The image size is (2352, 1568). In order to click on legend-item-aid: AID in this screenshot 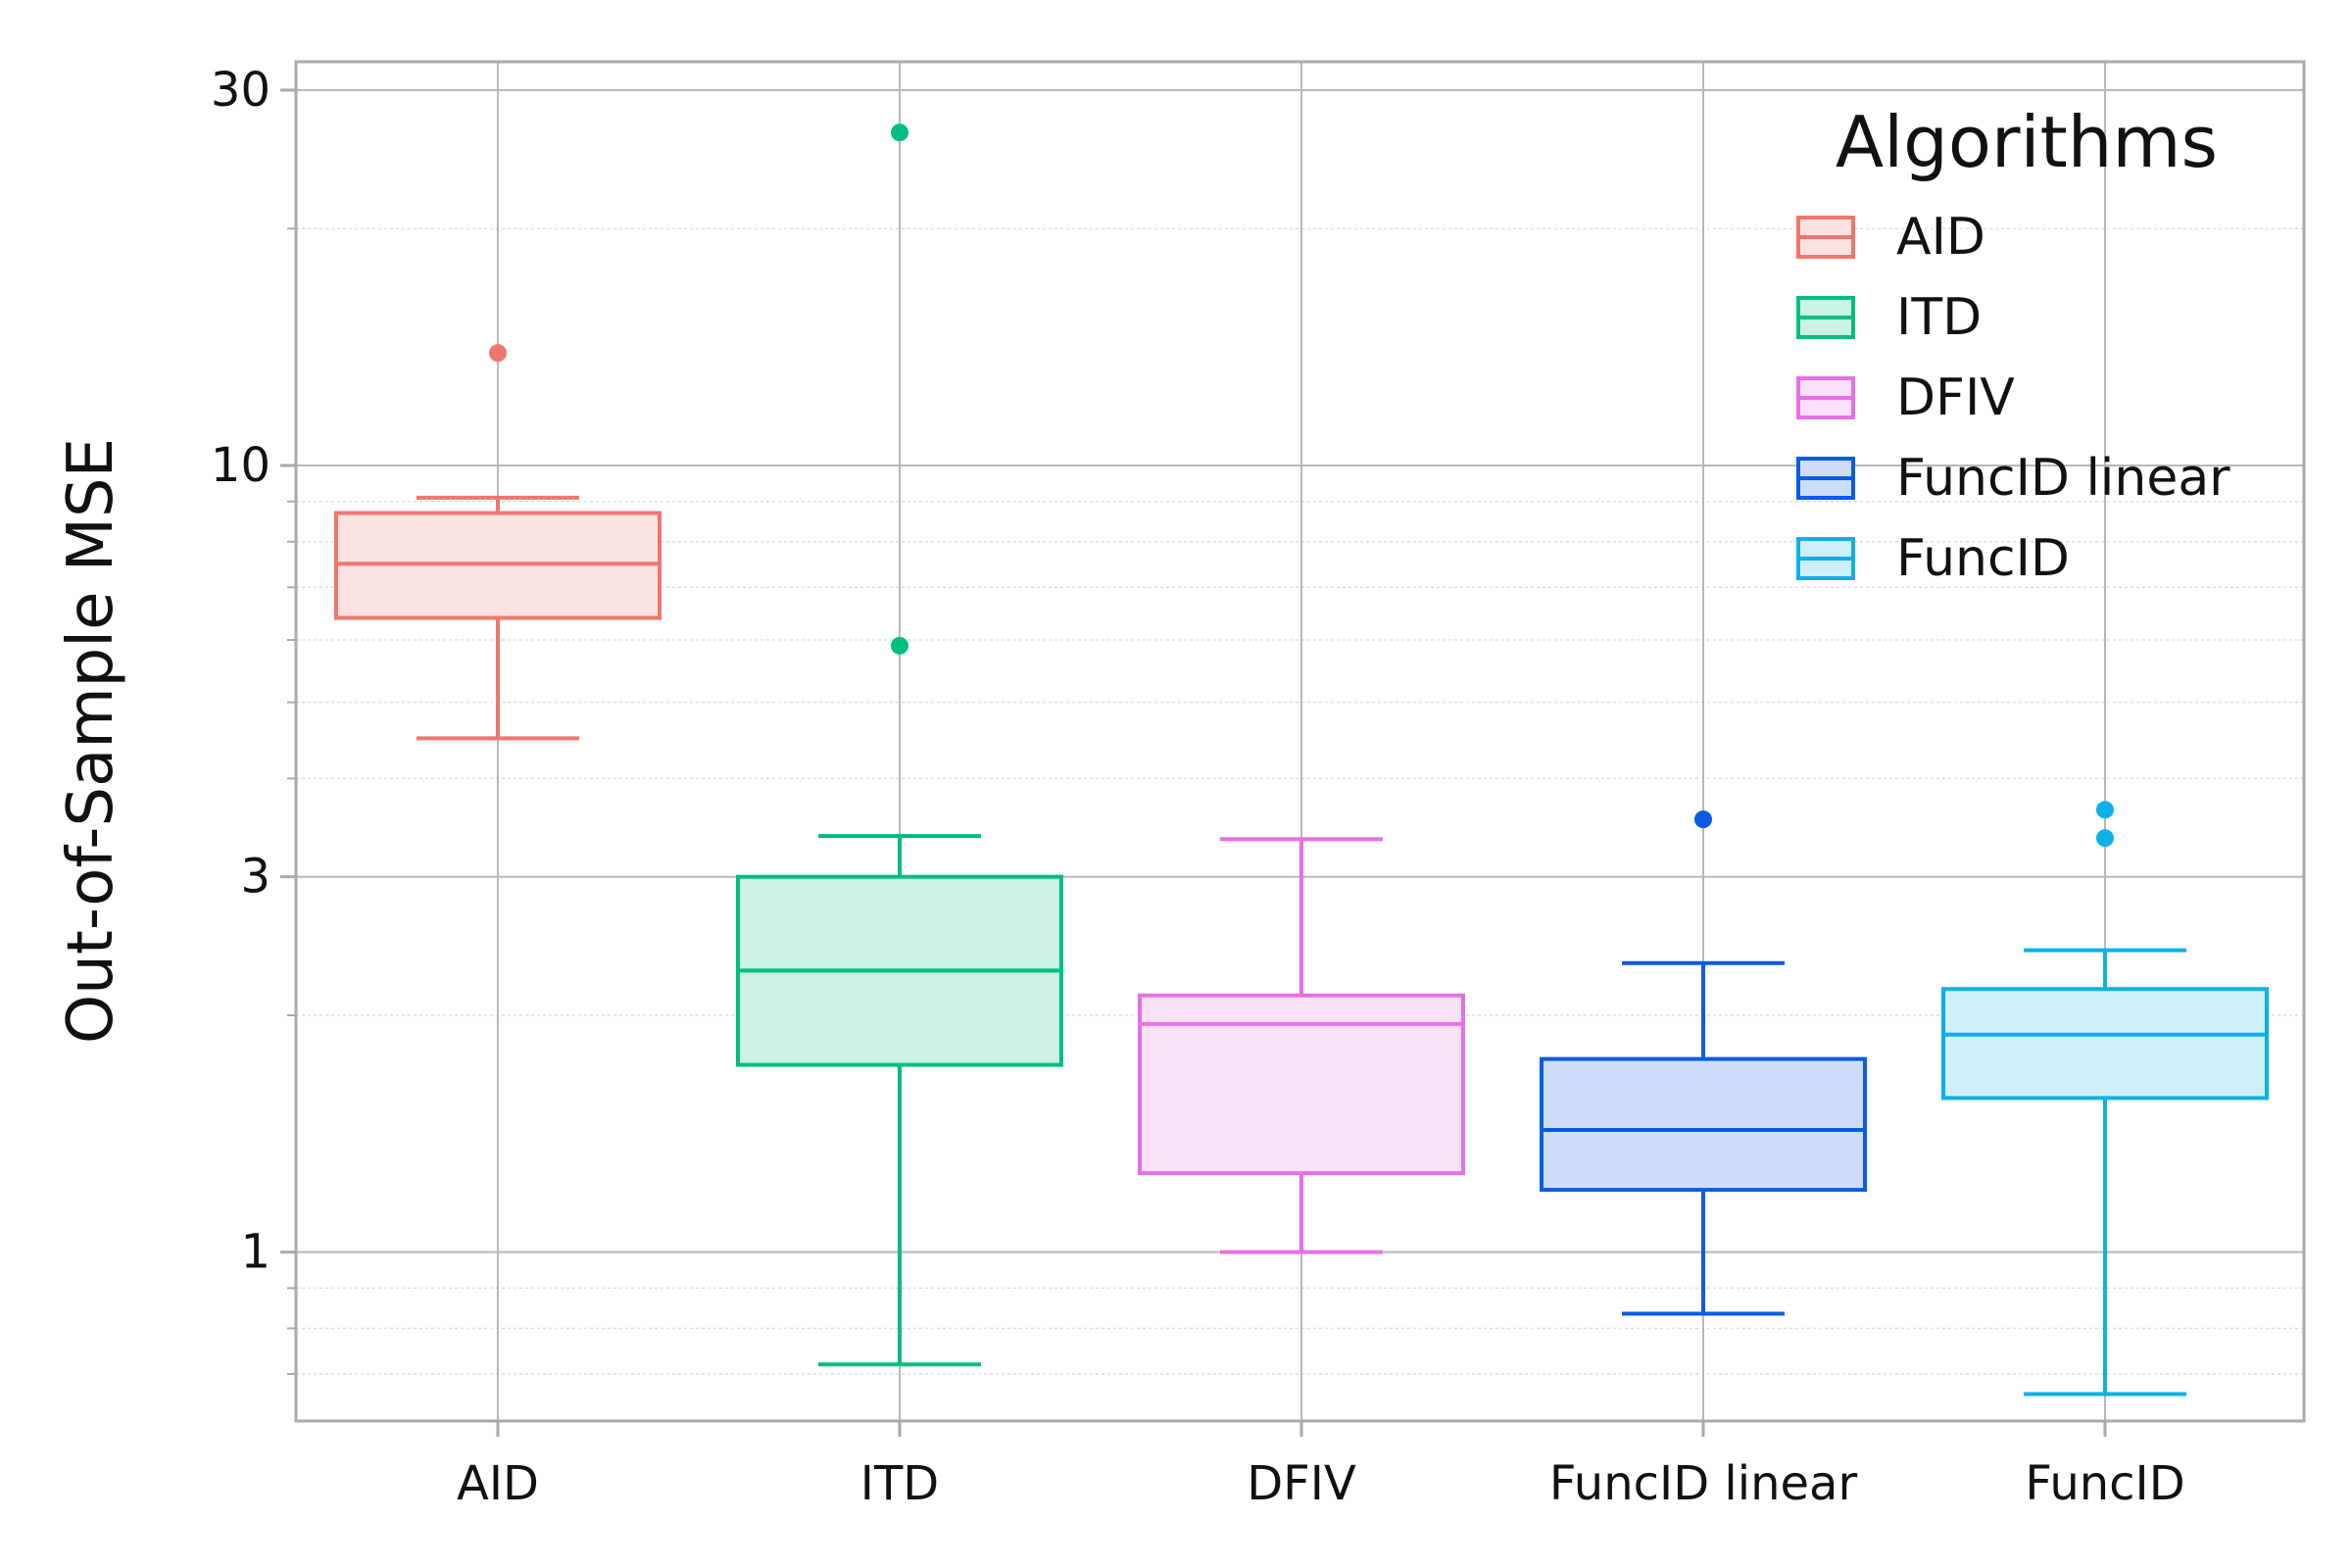, I will do `click(1890, 237)`.